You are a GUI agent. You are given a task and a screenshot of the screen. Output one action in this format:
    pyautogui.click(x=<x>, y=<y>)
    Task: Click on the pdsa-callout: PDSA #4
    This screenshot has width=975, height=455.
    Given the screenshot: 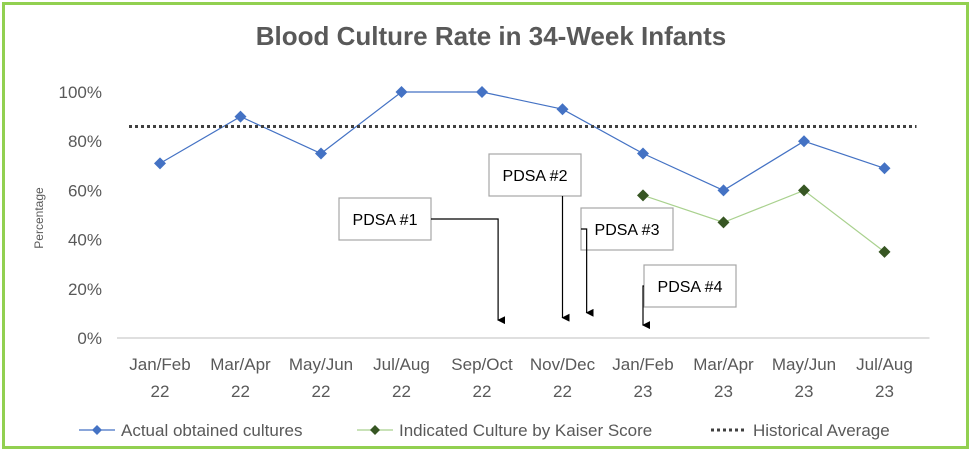 What is the action you would take?
    pyautogui.click(x=689, y=297)
    